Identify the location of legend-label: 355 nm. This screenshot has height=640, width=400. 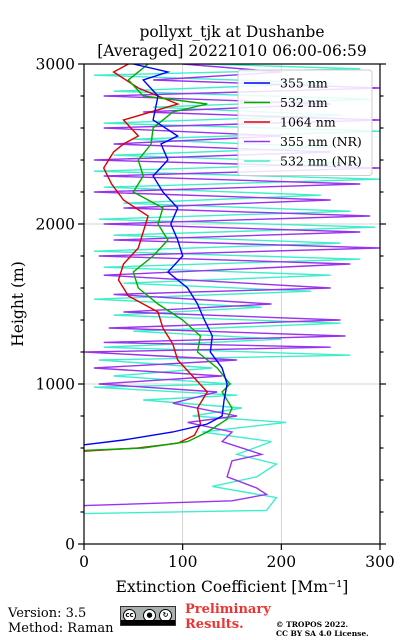
(304, 83).